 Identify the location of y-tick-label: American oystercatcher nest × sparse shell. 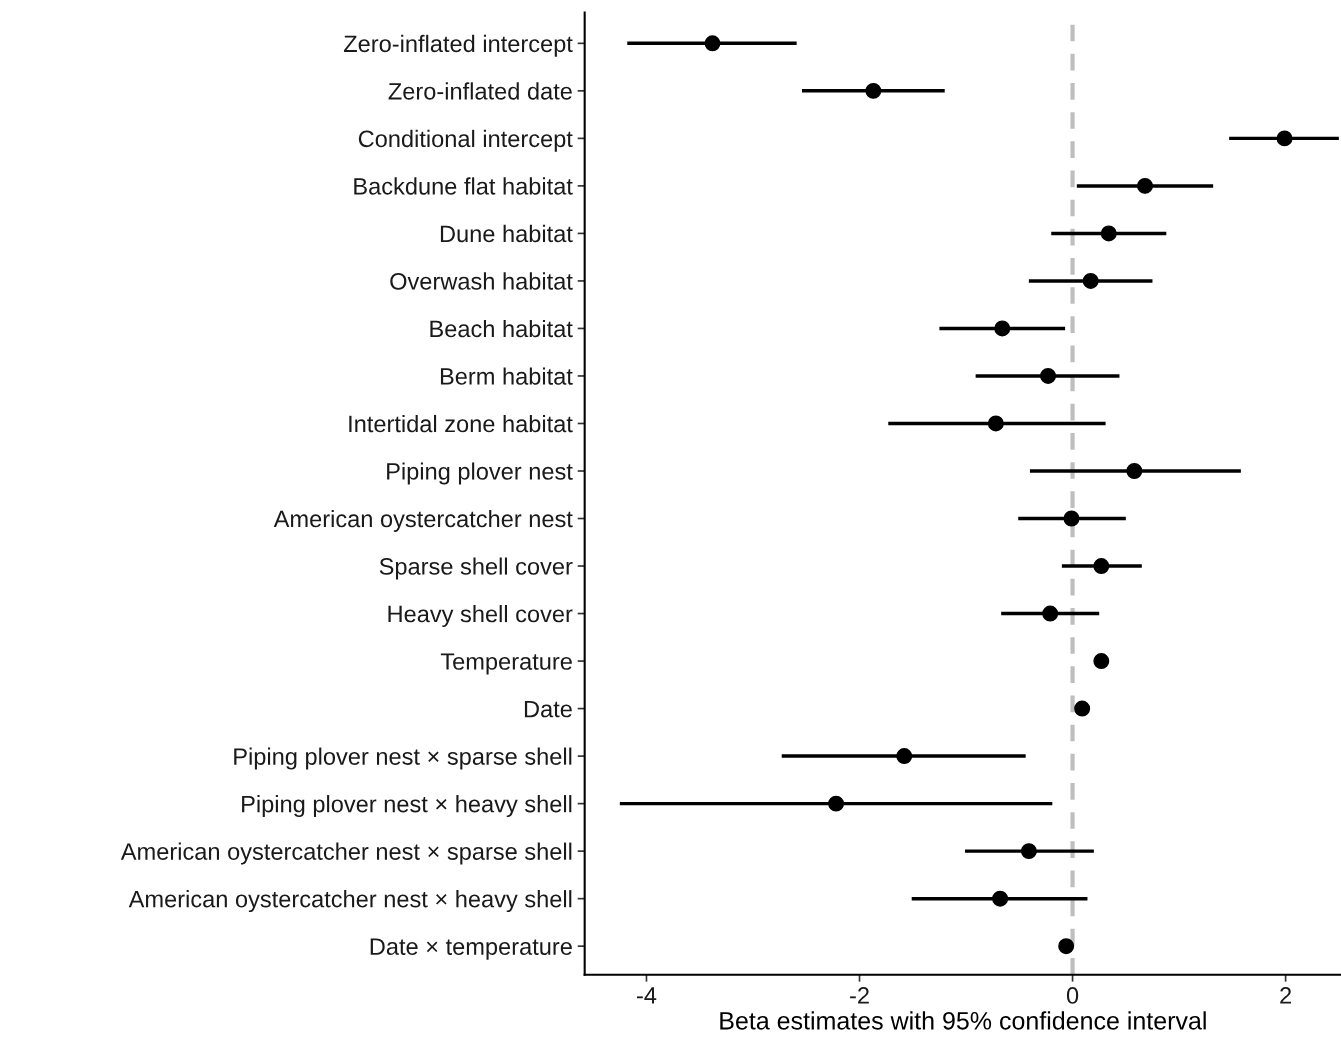
(346, 853).